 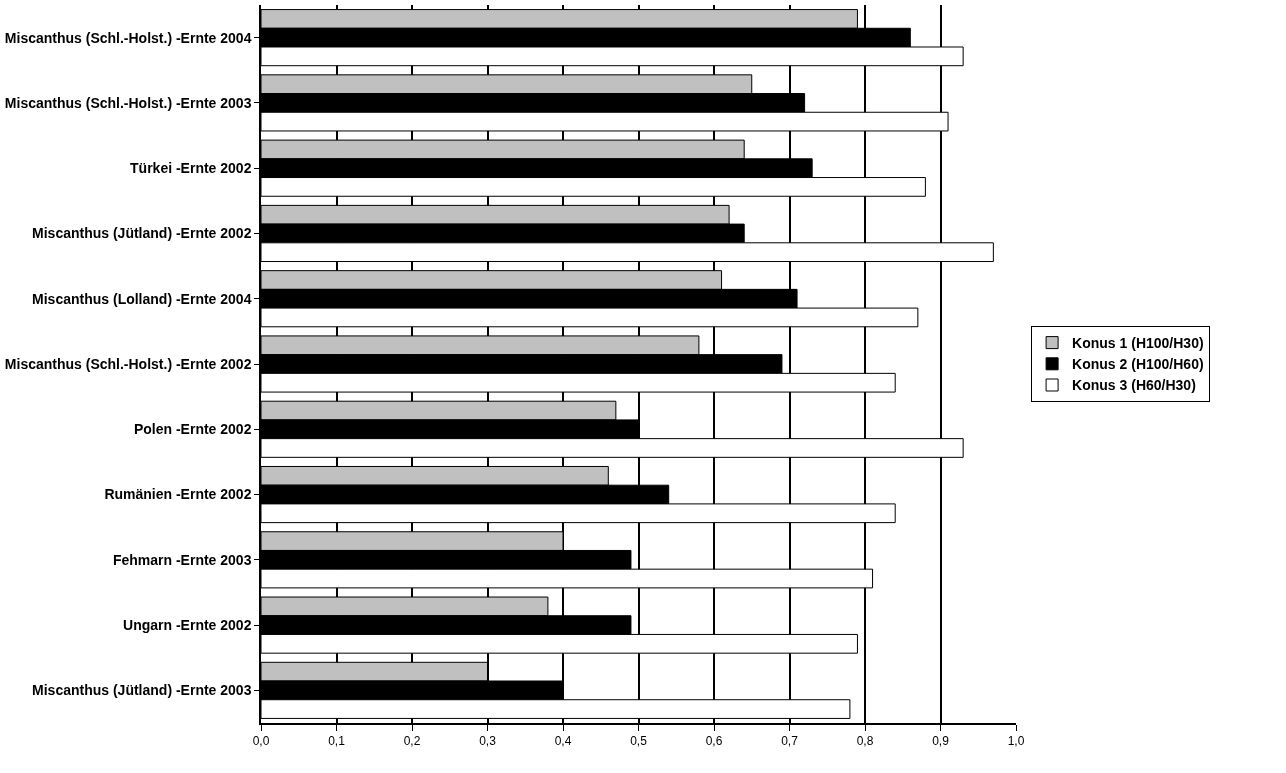 I want to click on y-tick-label: Türkei -Ernte 2002, so click(x=191, y=168).